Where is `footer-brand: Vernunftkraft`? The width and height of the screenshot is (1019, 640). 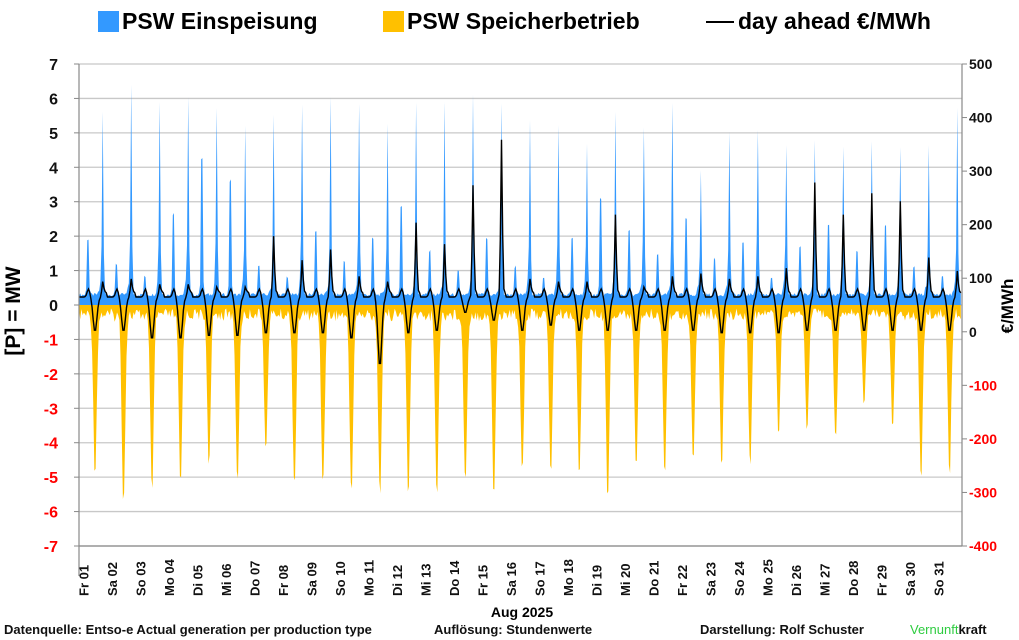
footer-brand: Vernunftkraft is located at coordinates (948, 629).